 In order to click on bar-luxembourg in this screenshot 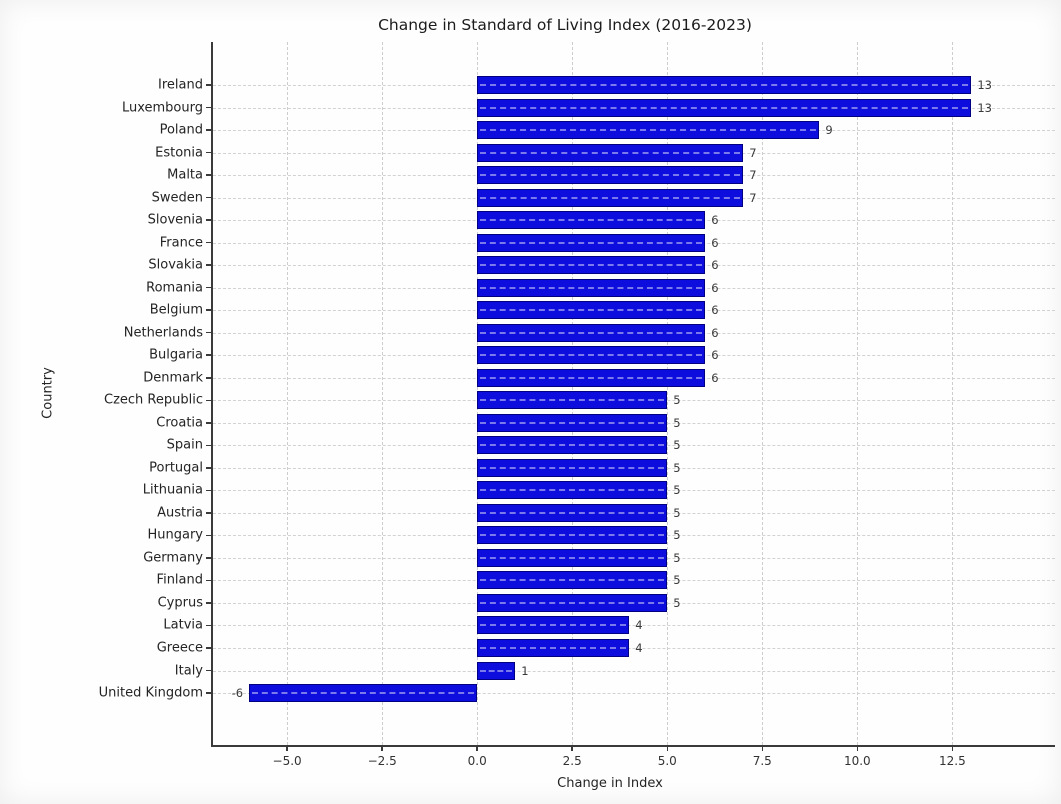, I will do `click(724, 107)`.